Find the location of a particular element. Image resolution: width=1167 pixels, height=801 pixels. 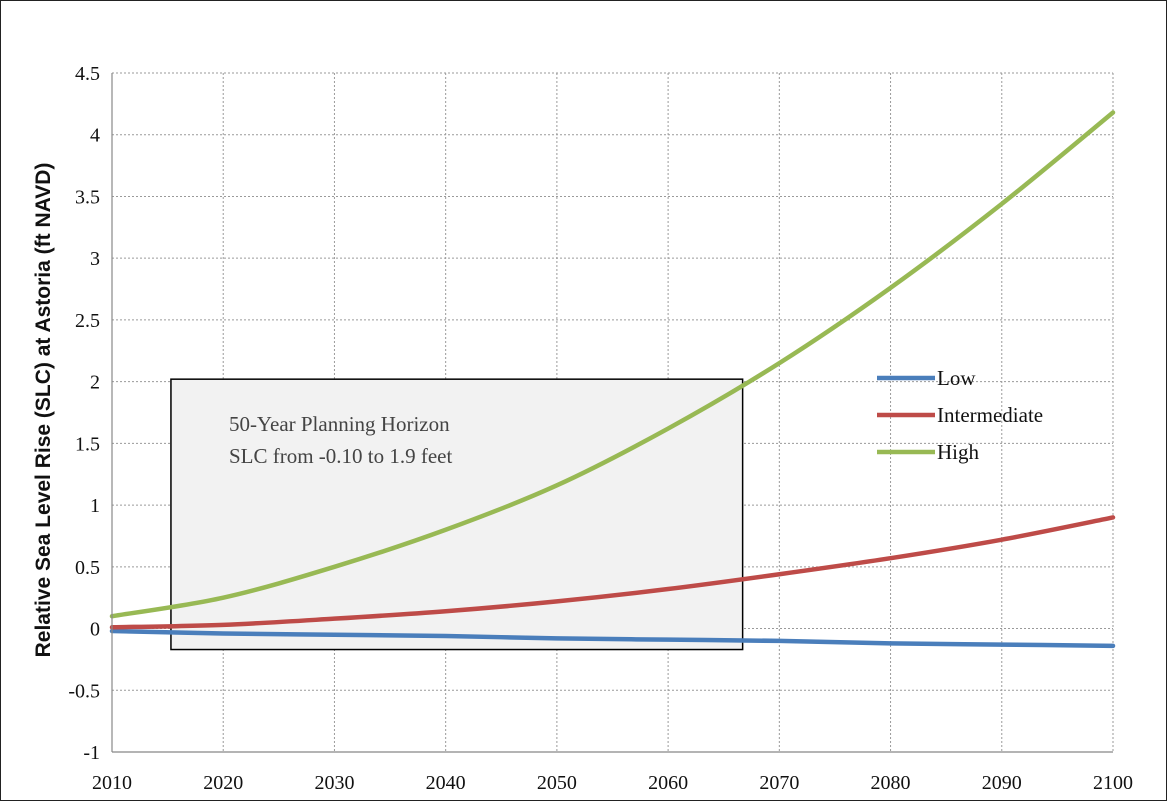

x-tick-label: 2060 is located at coordinates (668, 783).